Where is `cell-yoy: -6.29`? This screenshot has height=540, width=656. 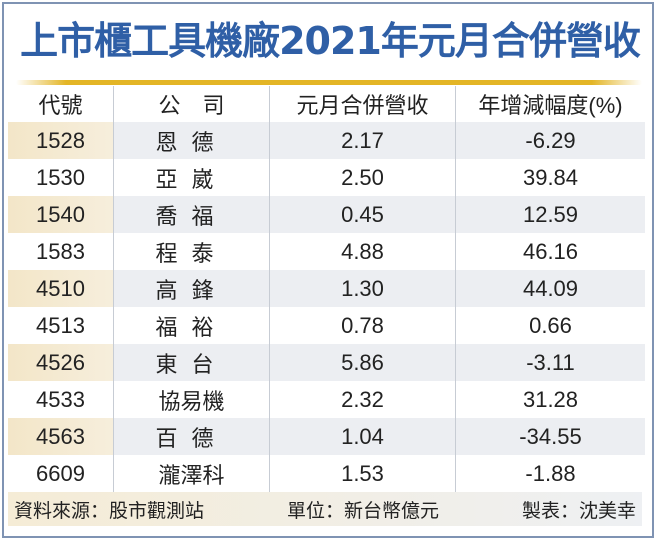
cell-yoy: -6.29 is located at coordinates (550, 140).